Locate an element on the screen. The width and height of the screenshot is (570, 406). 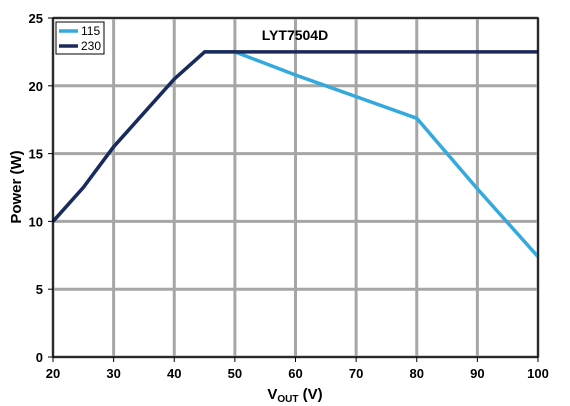
y-tick-label: 20 is located at coordinates (36, 86).